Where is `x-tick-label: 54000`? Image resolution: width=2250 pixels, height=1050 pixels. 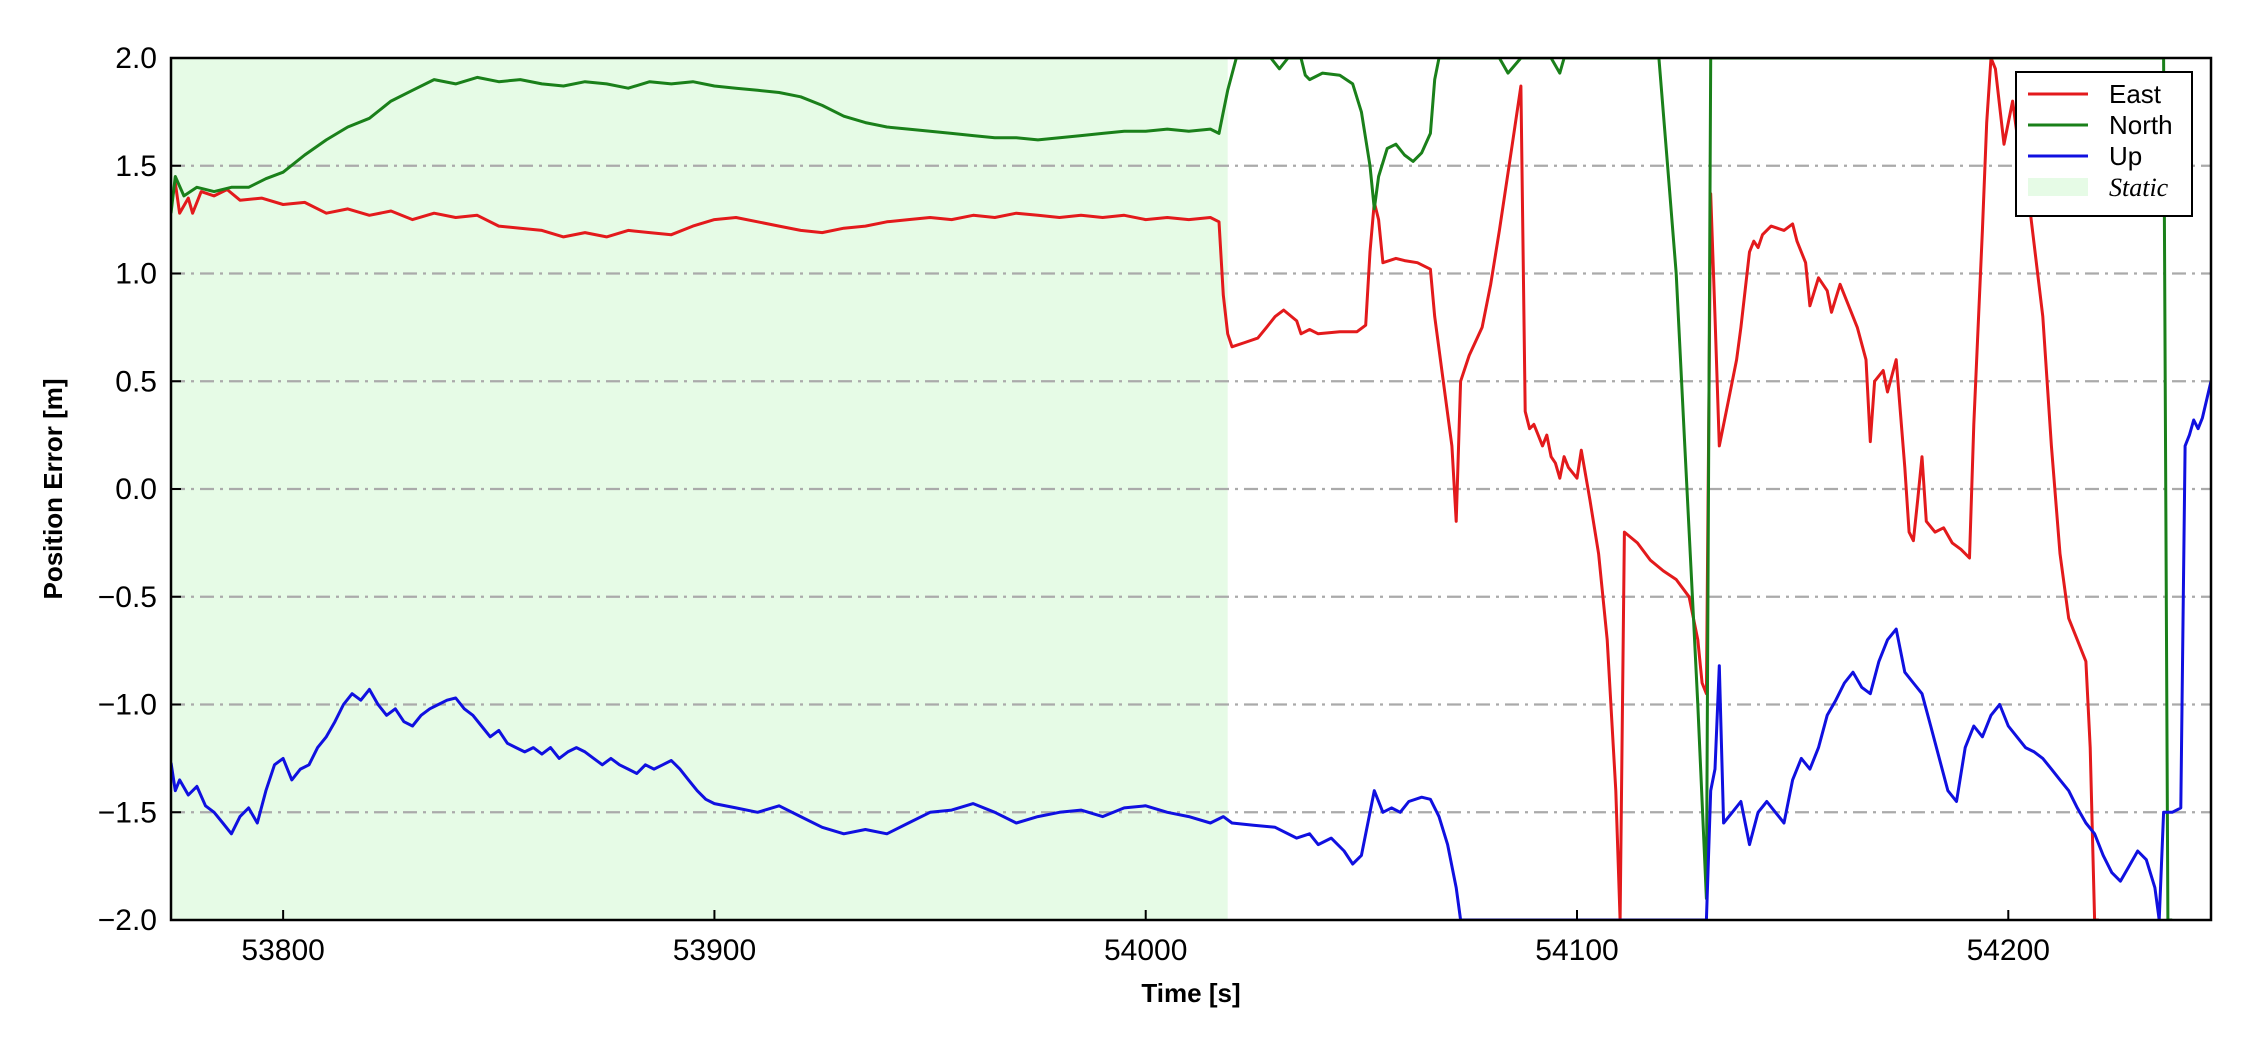 x-tick-label: 54000 is located at coordinates (1145, 950).